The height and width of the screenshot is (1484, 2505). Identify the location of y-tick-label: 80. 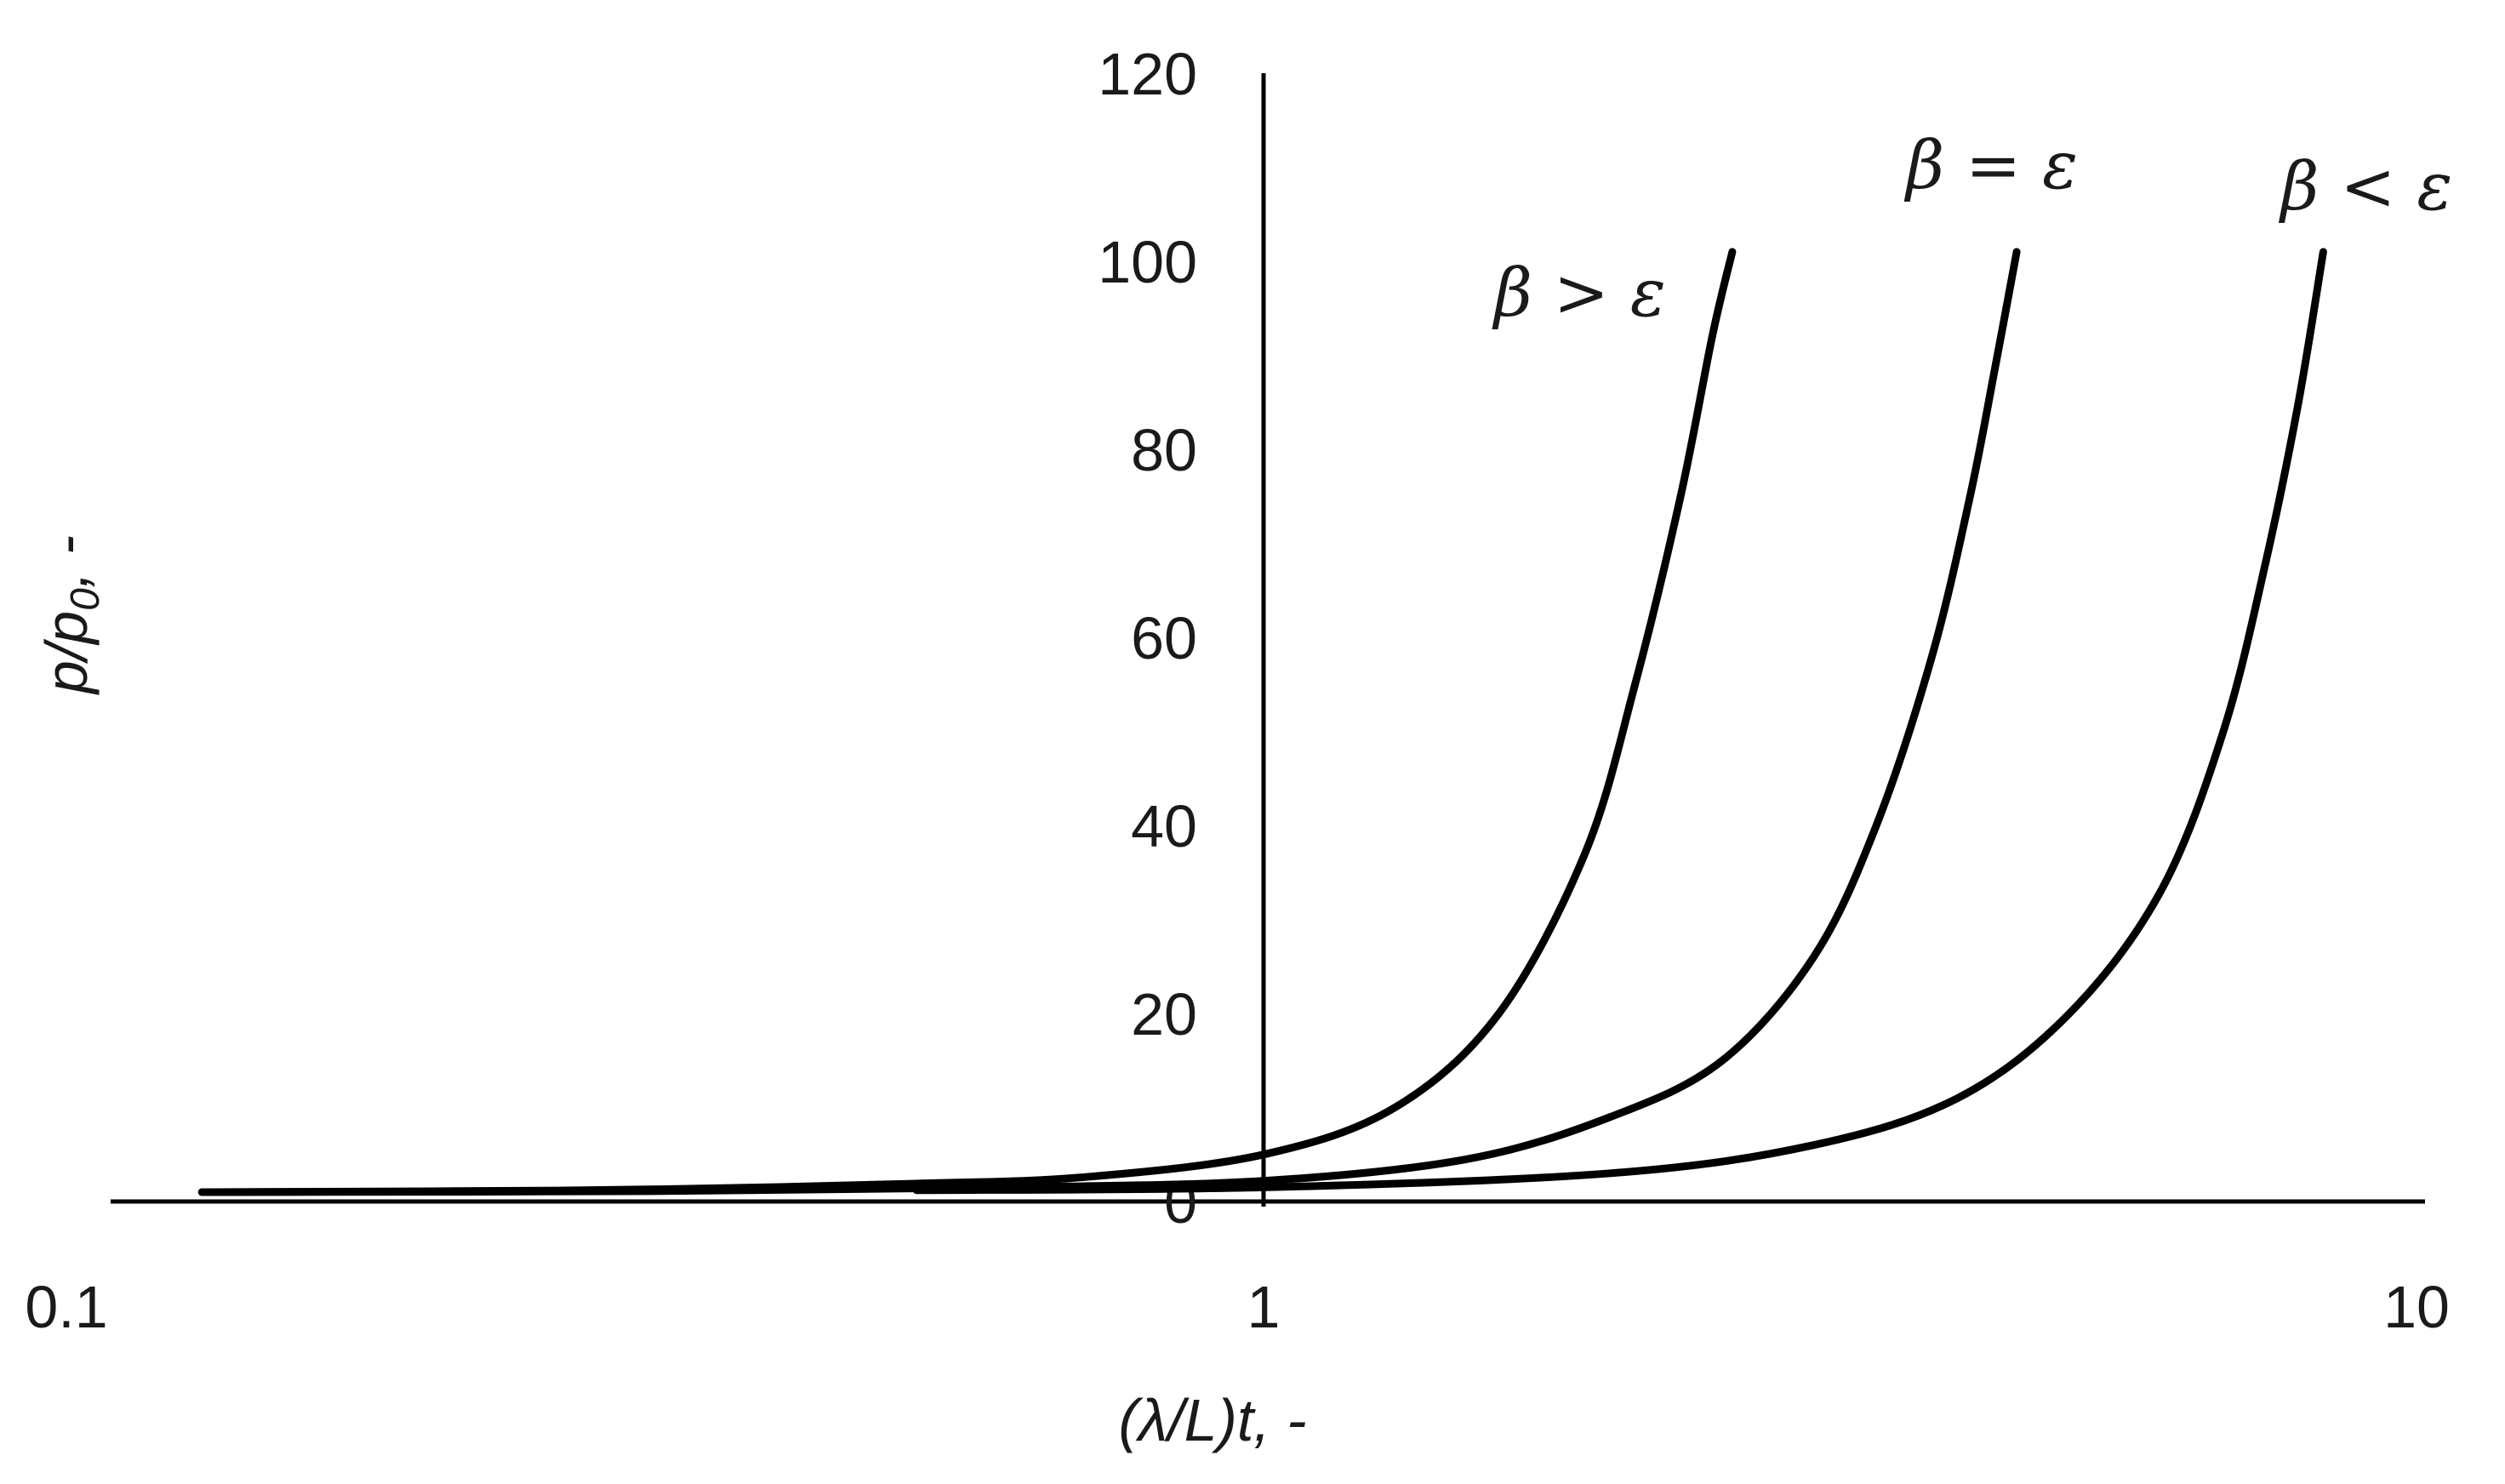
(1164, 450).